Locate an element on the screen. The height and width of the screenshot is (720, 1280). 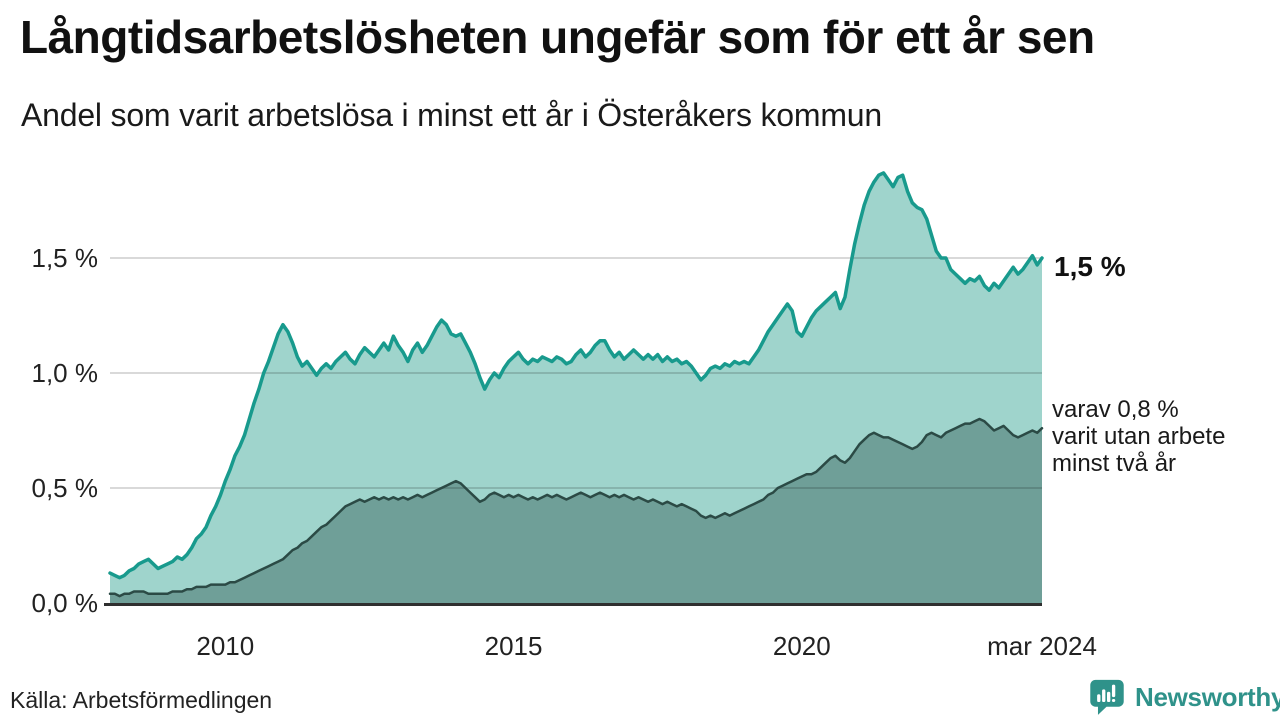
x-axis-tick-label: 2010 is located at coordinates (225, 646).